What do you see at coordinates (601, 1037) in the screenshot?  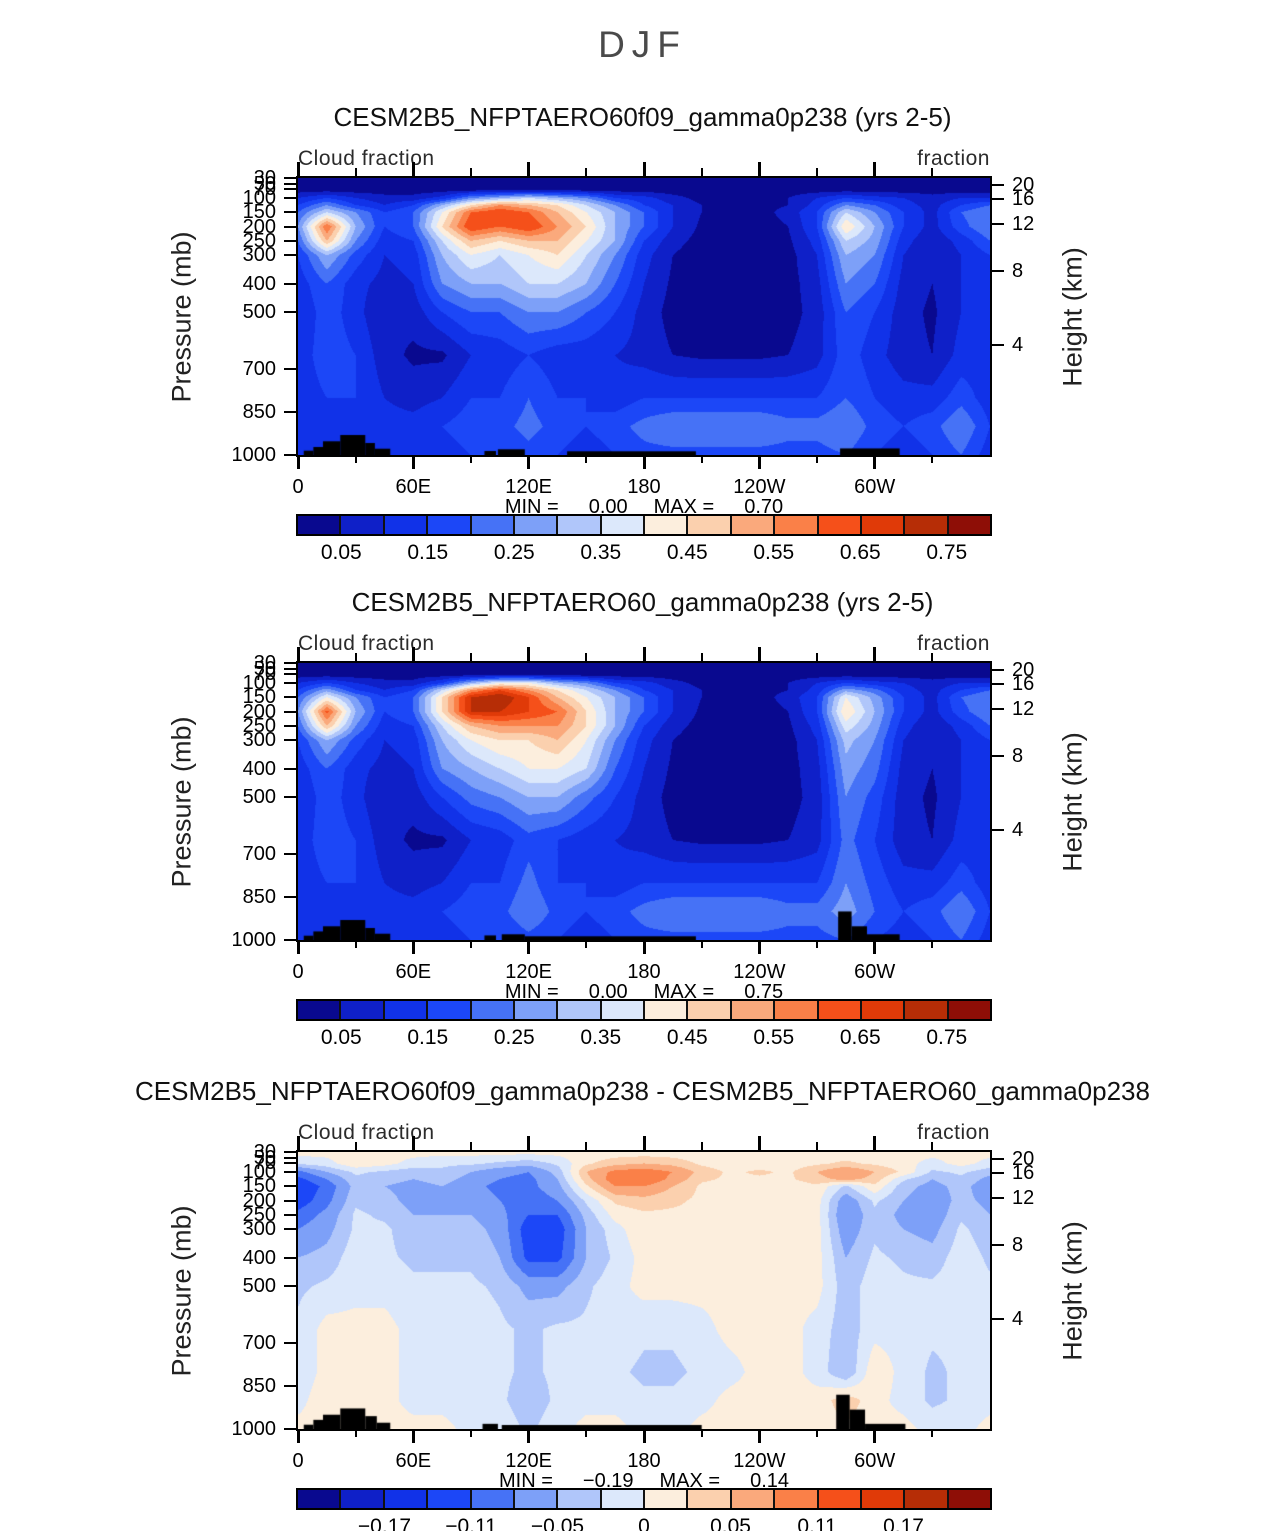 I see `colorbar-tick-label: 0.35` at bounding box center [601, 1037].